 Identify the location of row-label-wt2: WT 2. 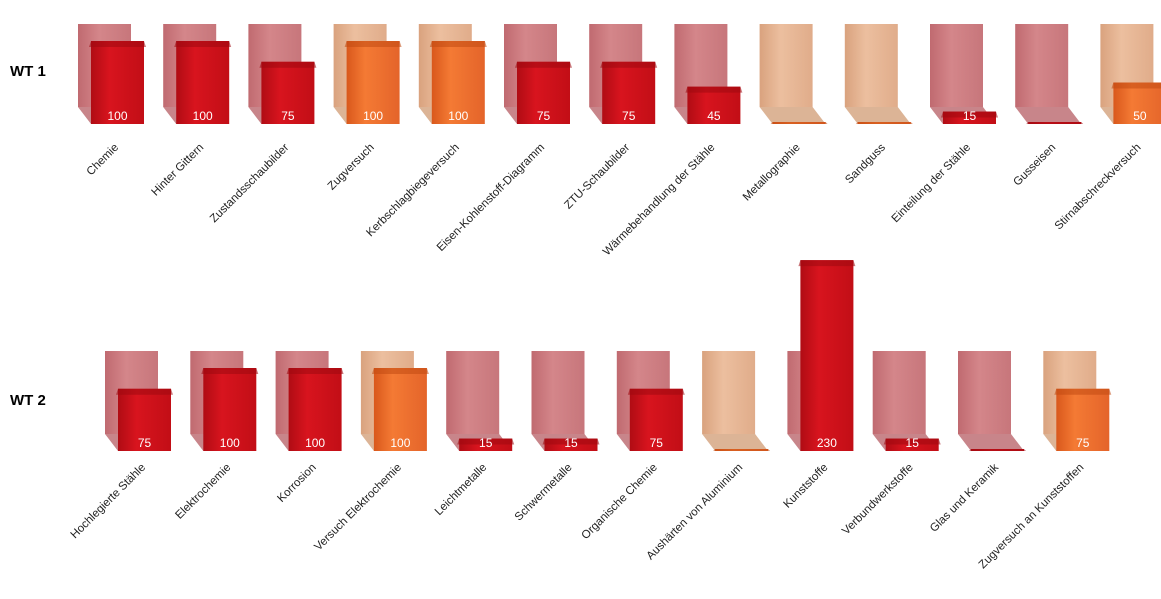
(28, 400).